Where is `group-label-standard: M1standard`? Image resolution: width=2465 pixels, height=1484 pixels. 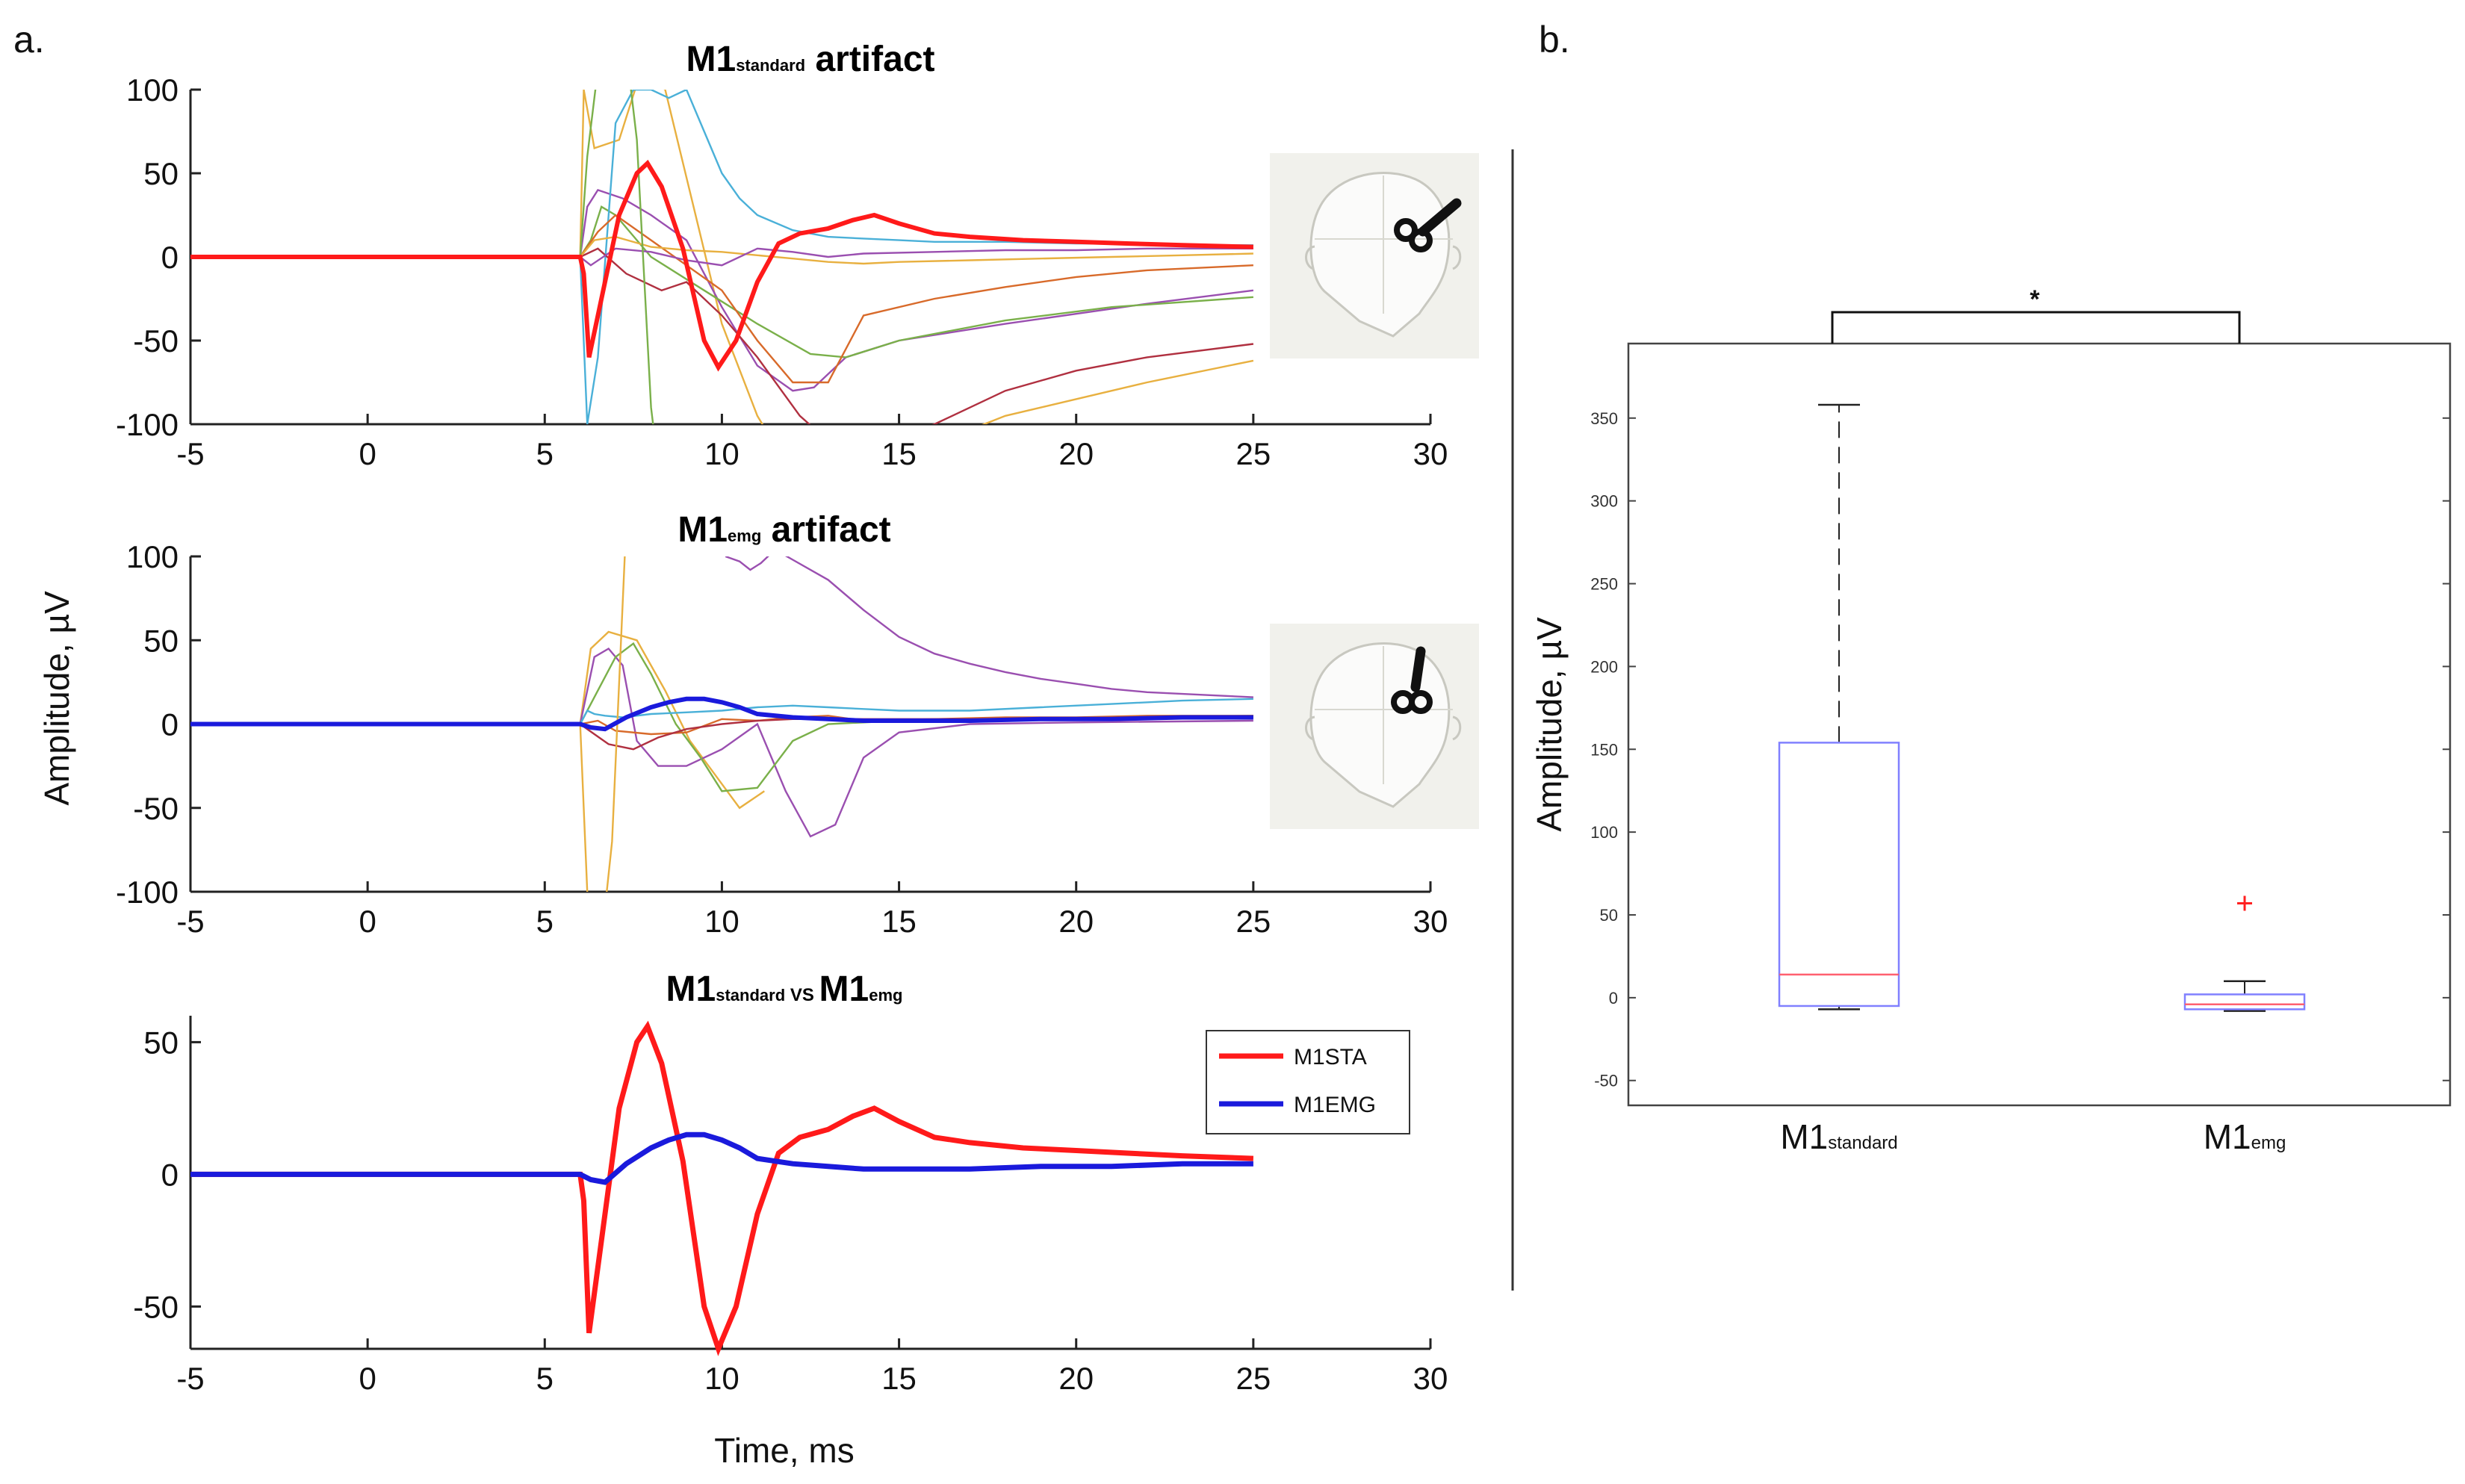 group-label-standard: M1standard is located at coordinates (1838, 1137).